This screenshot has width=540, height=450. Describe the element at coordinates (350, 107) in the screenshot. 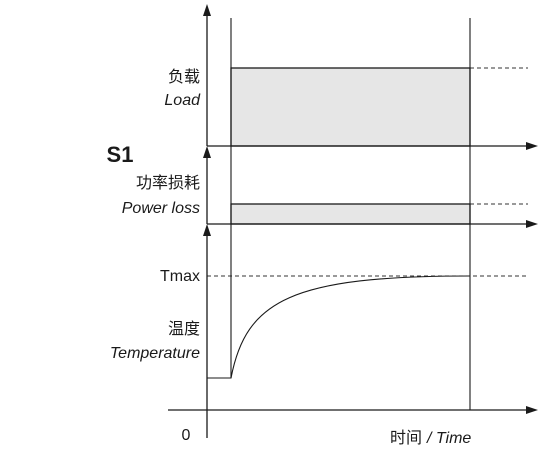

I see `load-block` at that location.